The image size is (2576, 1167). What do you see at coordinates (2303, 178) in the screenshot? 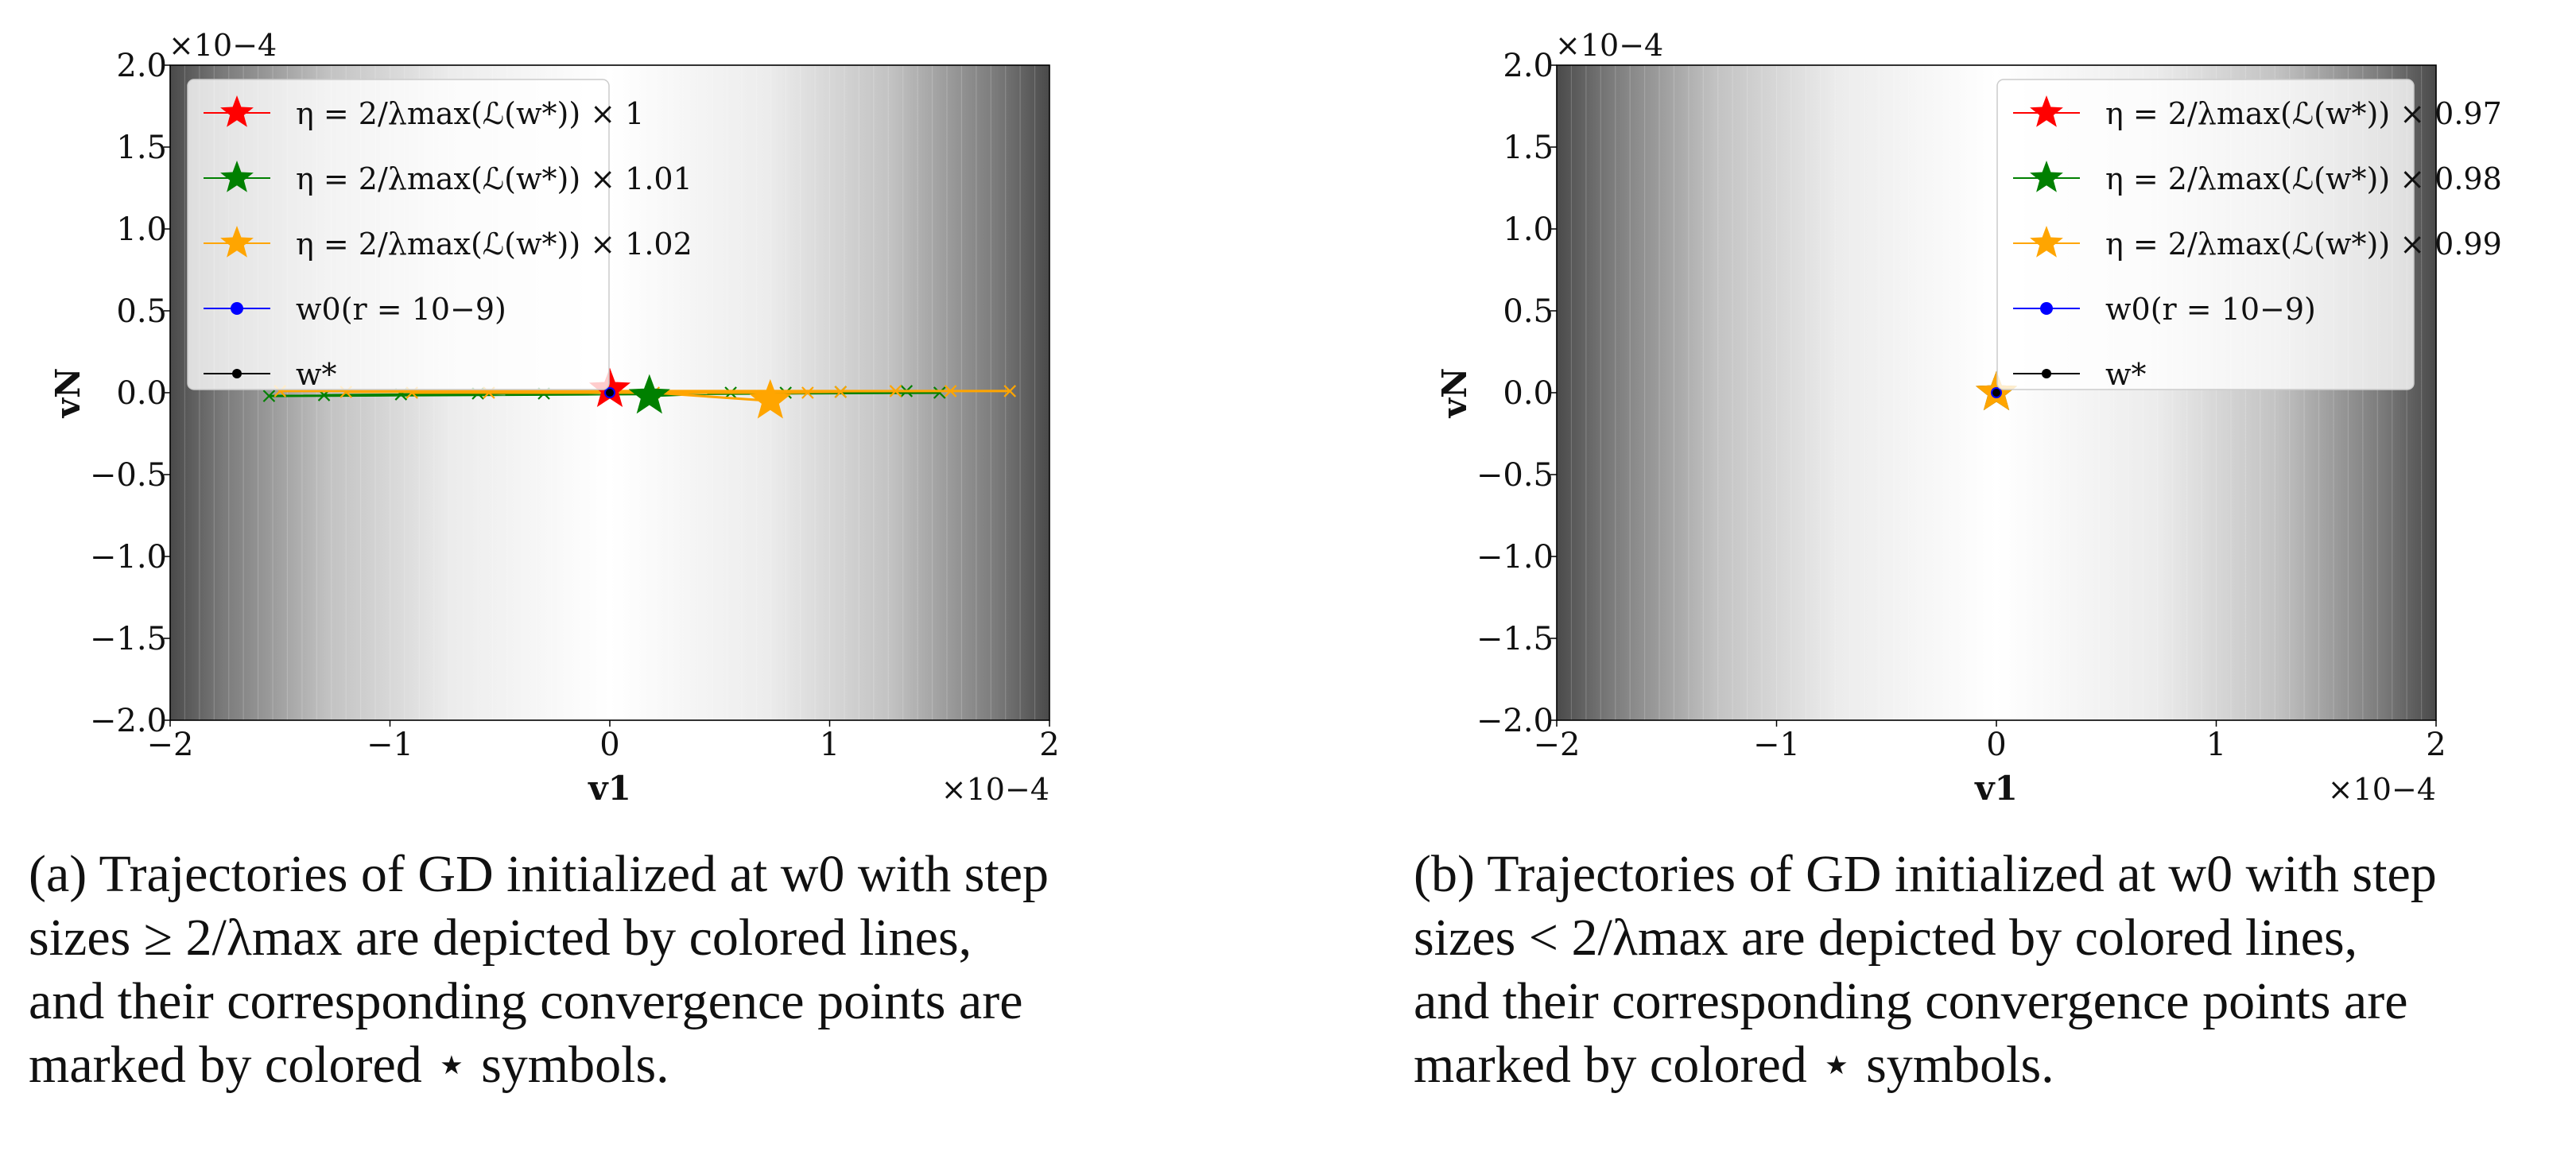
I see `legend-label: η = 2/λmax(ℒ(w*)) × 0.98` at bounding box center [2303, 178].